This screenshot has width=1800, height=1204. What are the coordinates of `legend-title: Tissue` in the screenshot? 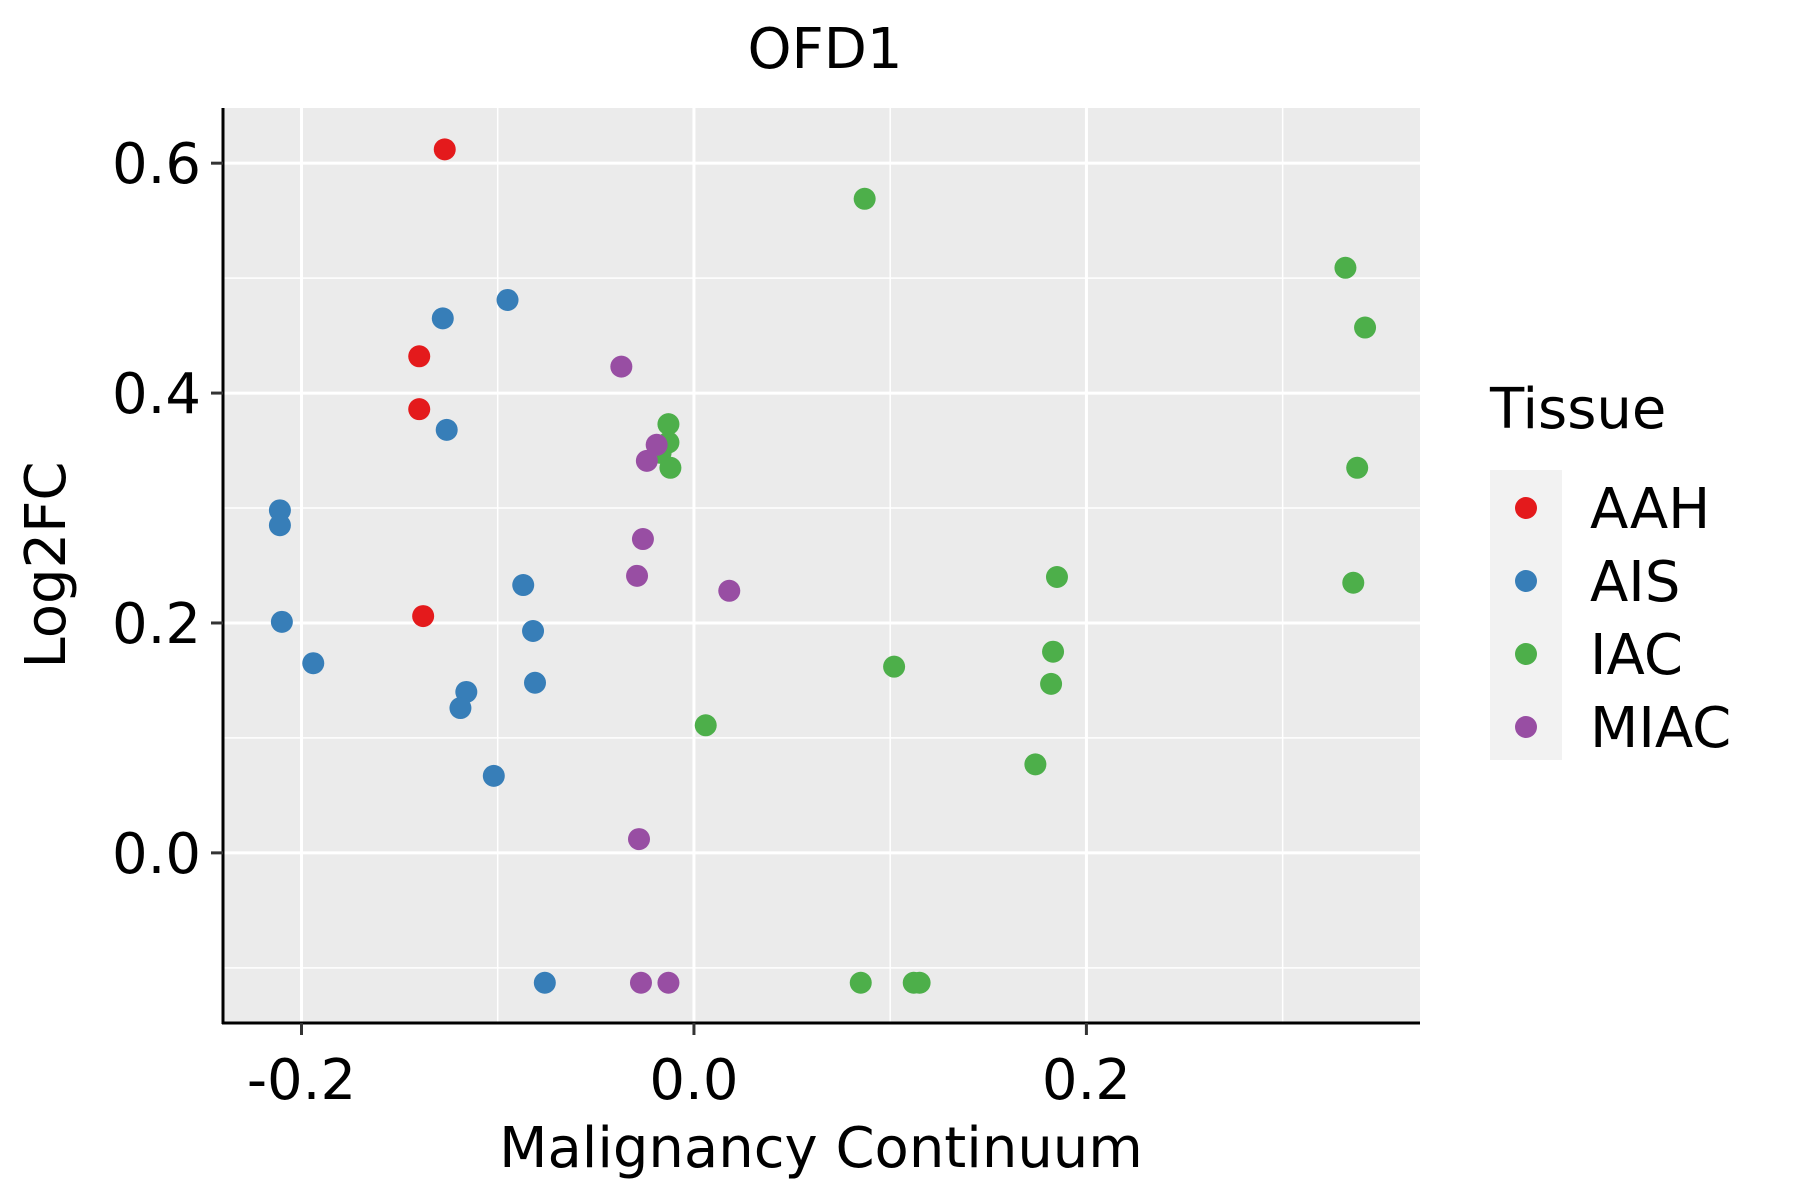 It's located at (1577, 409).